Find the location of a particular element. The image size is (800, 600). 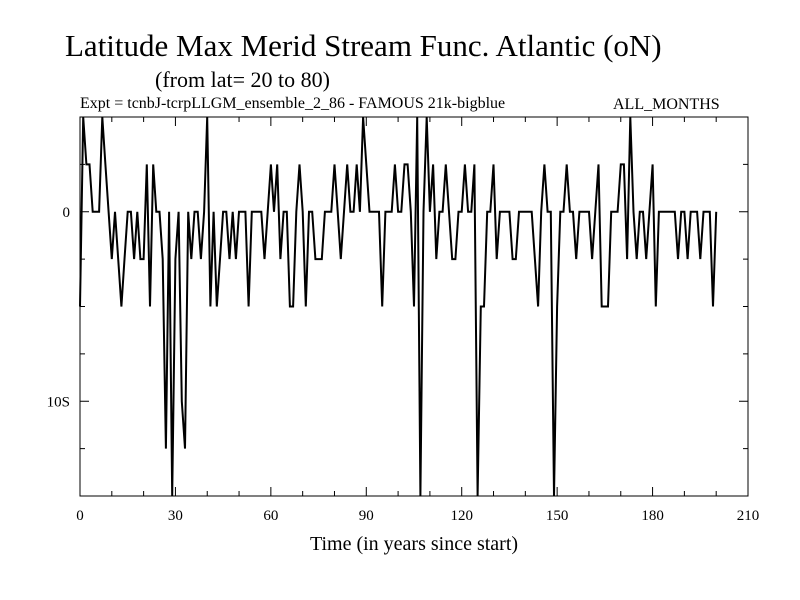

chart-subtitle: (from lat= 20 to 80) is located at coordinates (242, 79).